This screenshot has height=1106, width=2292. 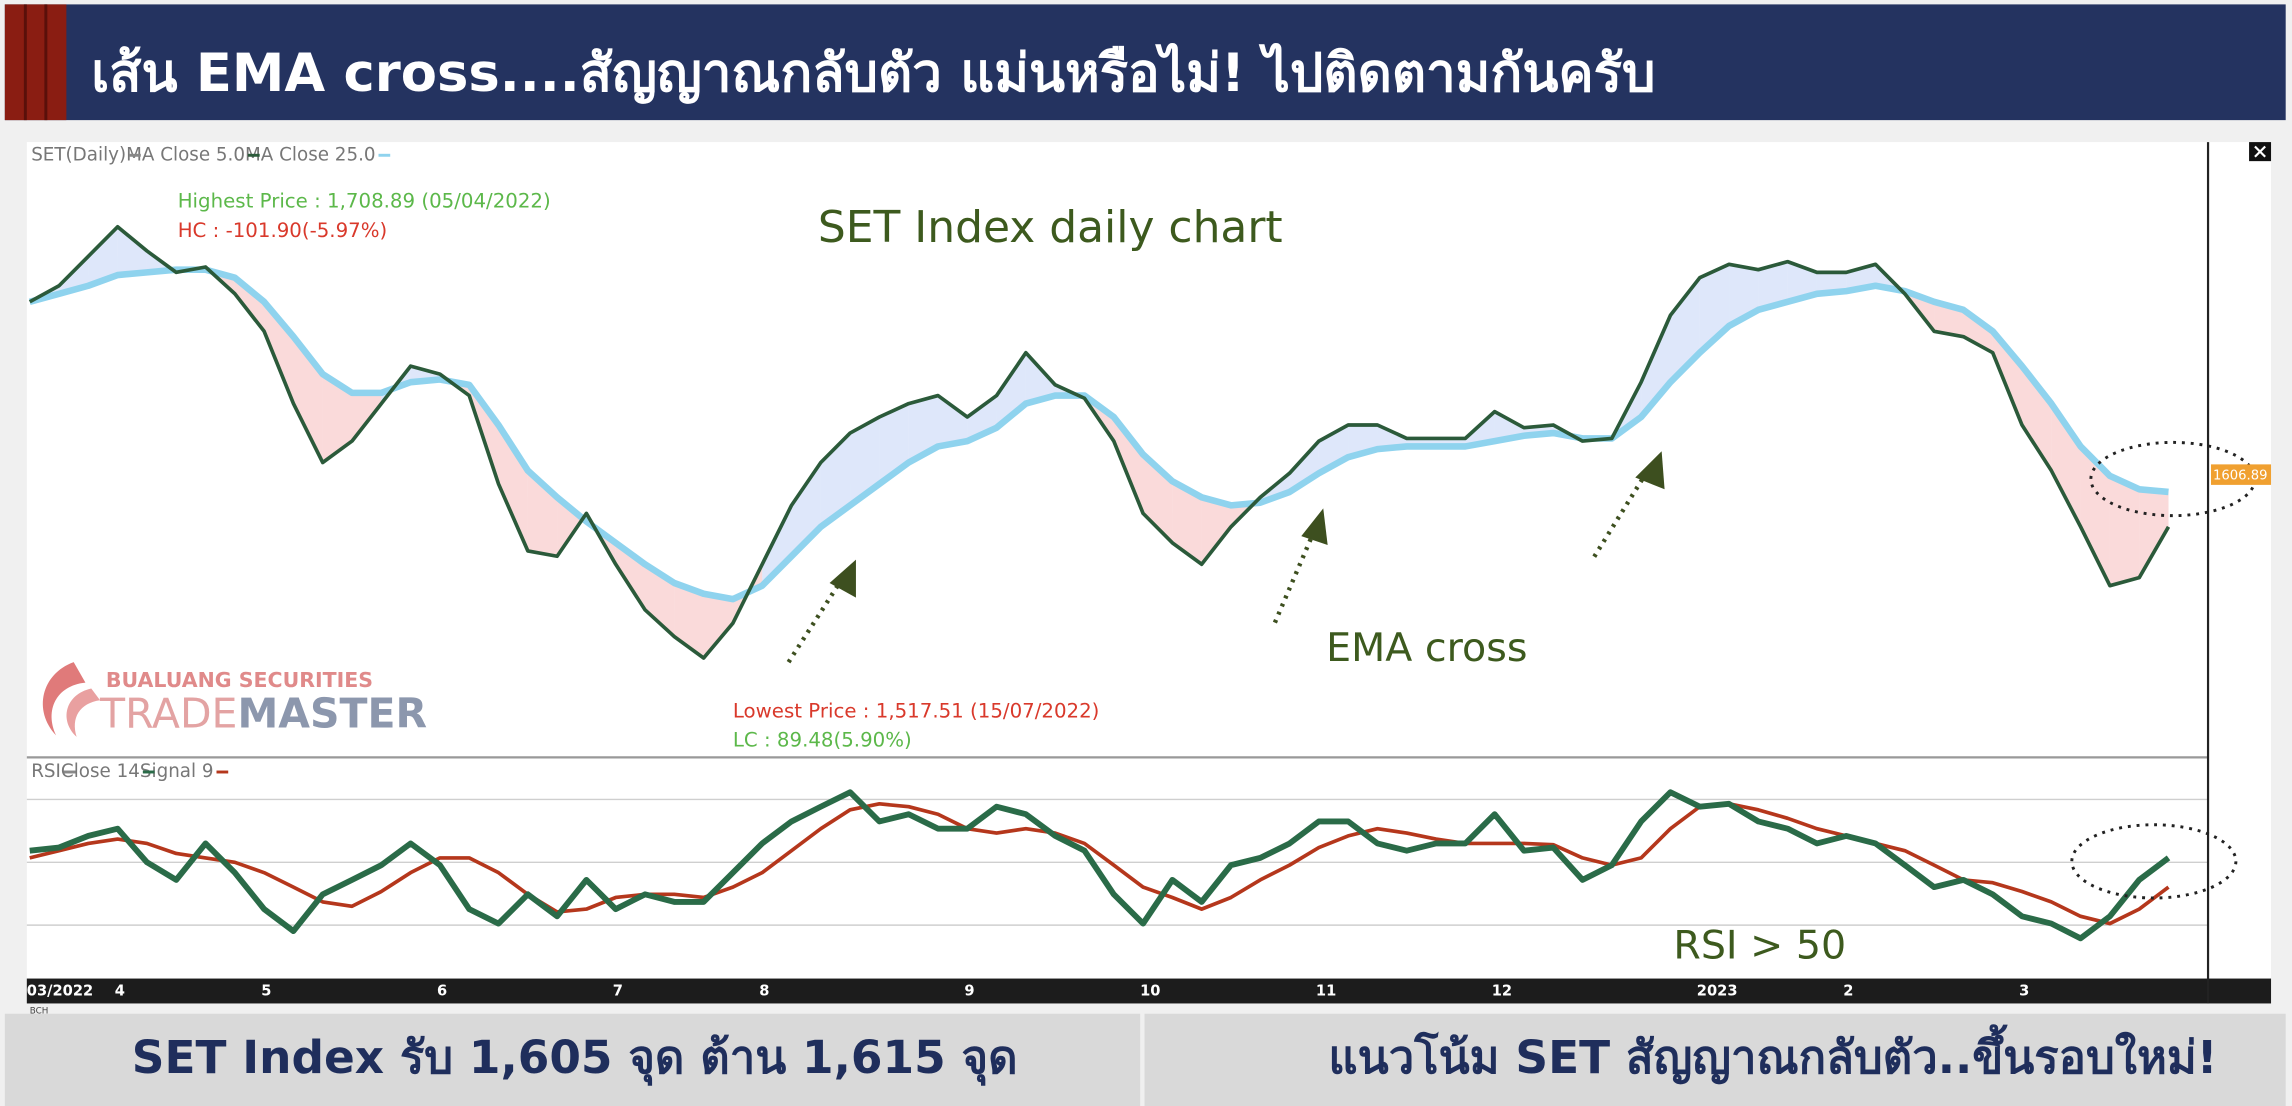 I want to click on x-tick-label: 6, so click(x=442, y=991).